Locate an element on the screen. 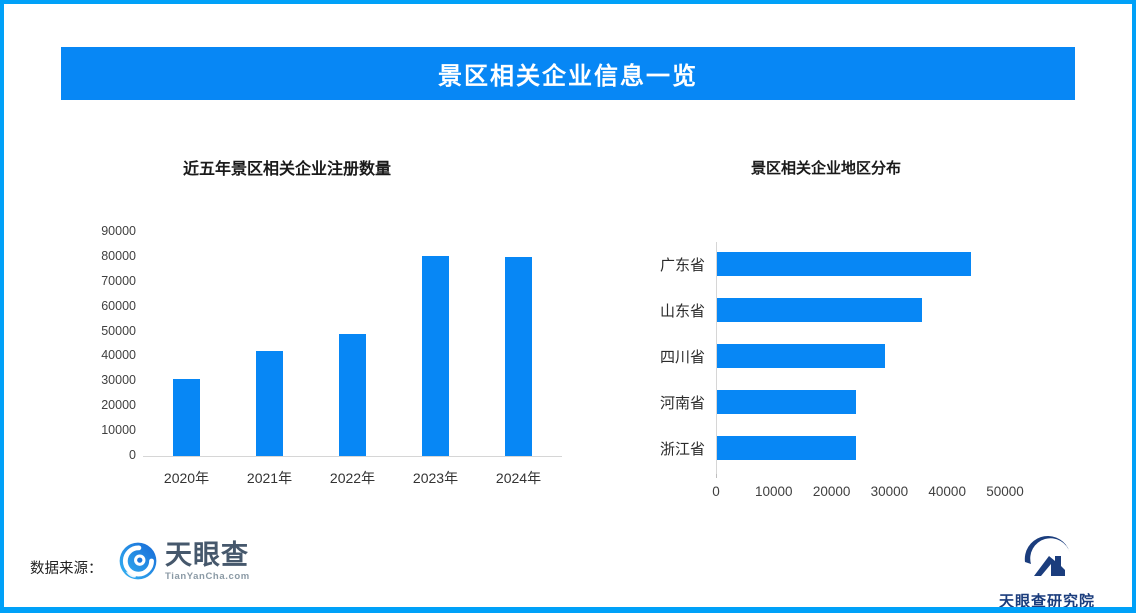  category-label-四川省: 四川省 is located at coordinates (682, 357).